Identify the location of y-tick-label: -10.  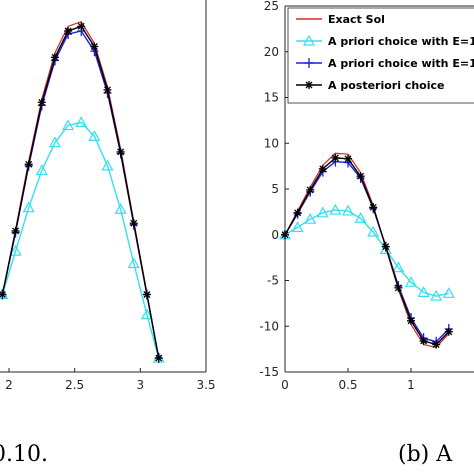
(269, 326).